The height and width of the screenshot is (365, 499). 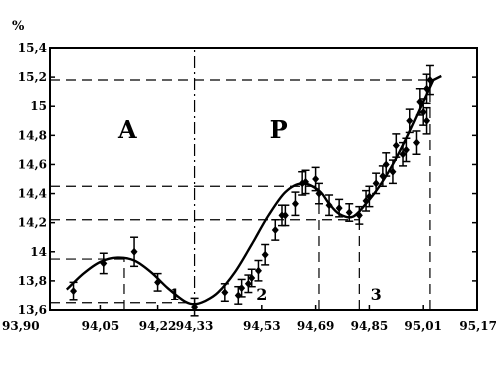 I want to click on region-label: 1, so click(x=174, y=294).